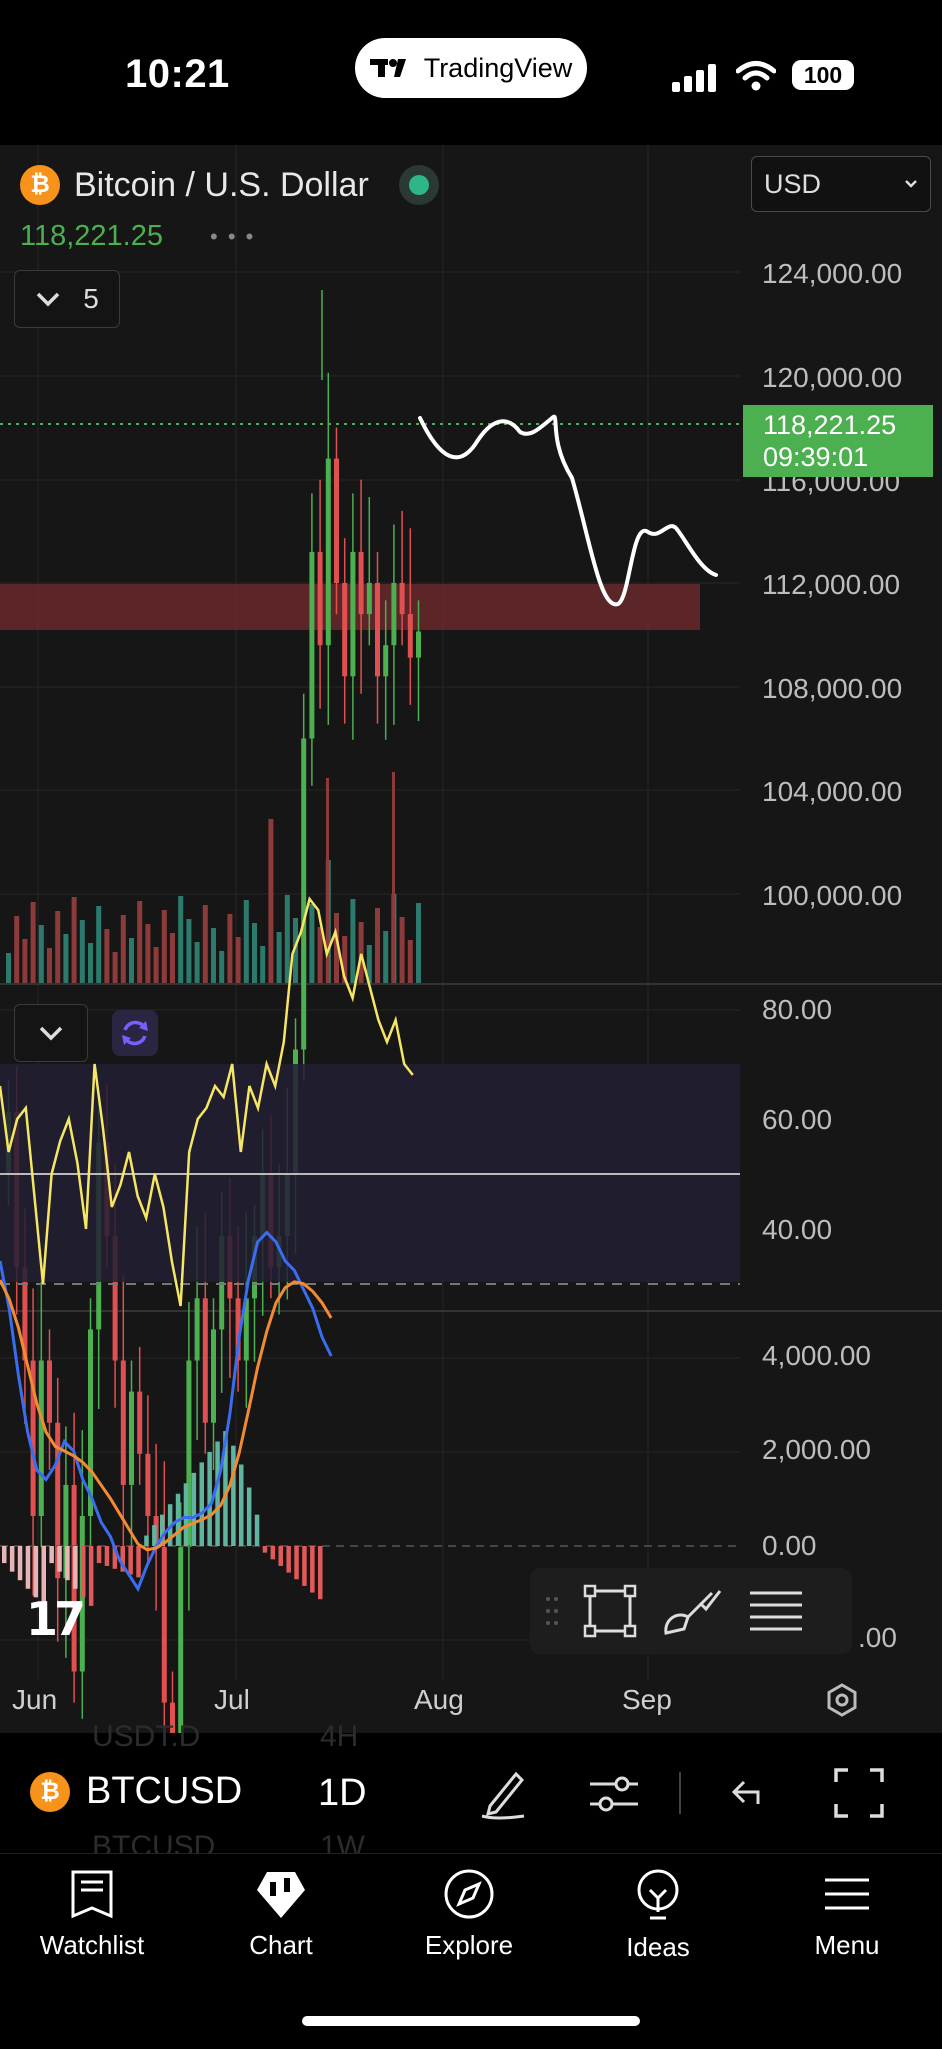  I want to click on ghost-symbol: USDT.D, so click(146, 1736).